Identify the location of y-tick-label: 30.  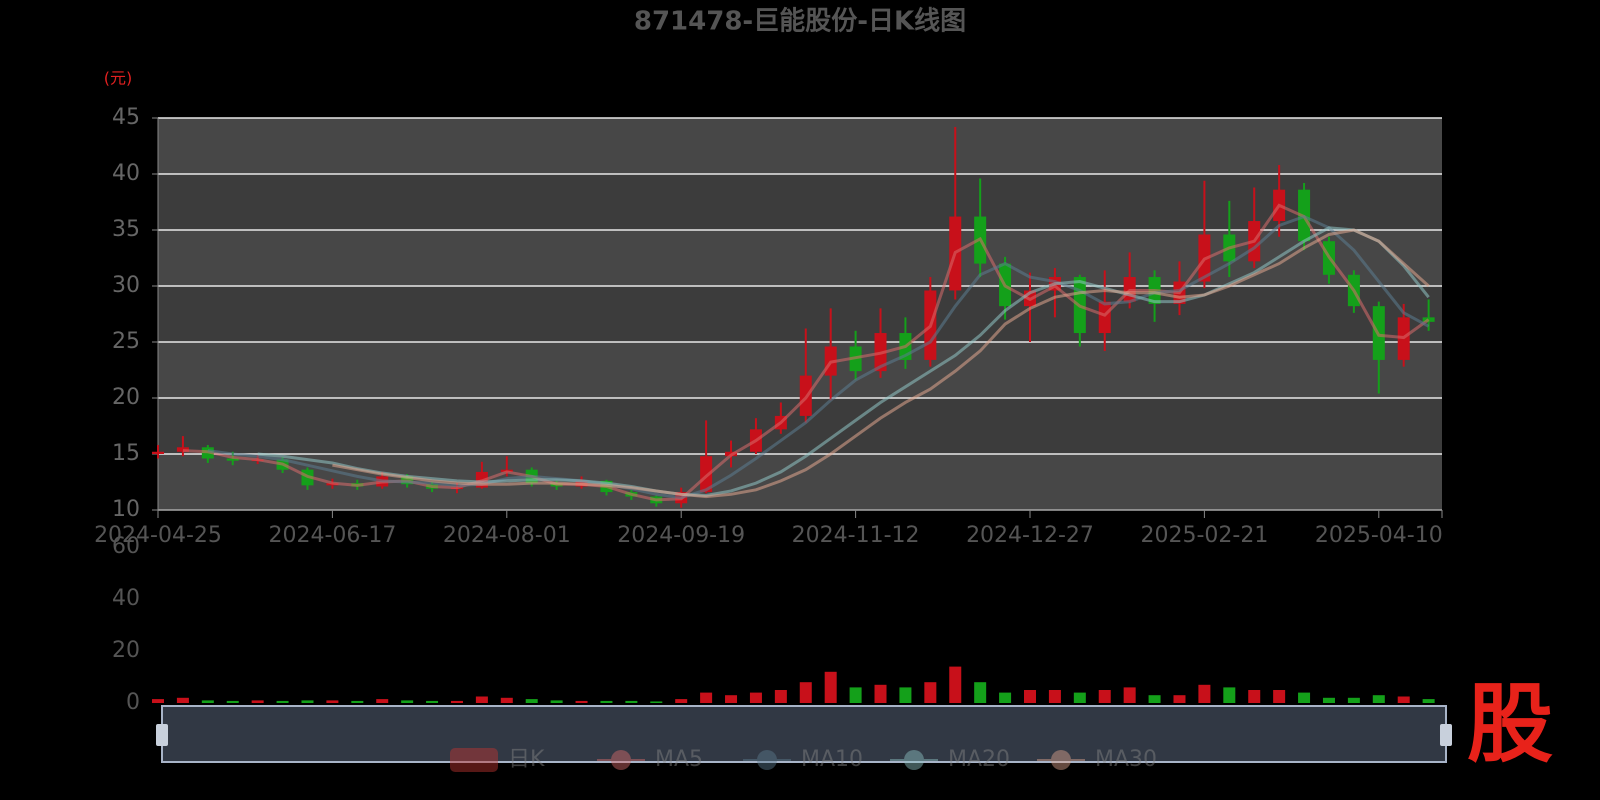
(126, 285).